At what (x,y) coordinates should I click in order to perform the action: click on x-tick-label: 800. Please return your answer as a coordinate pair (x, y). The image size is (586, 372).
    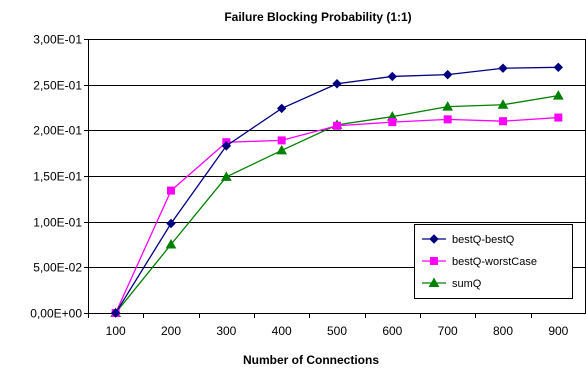
    Looking at the image, I should click on (503, 331).